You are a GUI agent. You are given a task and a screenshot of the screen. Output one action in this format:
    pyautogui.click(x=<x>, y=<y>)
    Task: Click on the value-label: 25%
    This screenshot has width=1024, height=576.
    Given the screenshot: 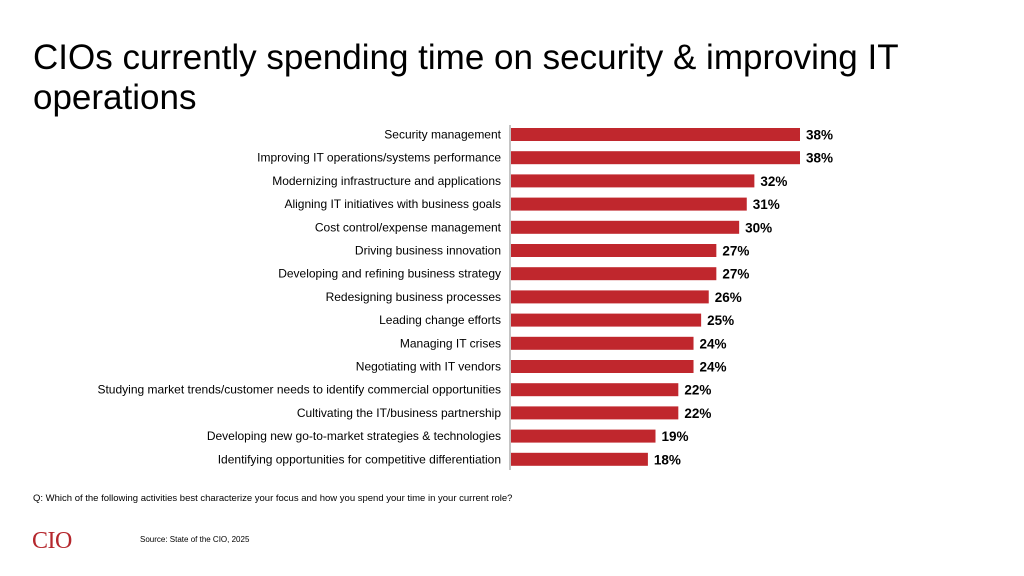 What is the action you would take?
    pyautogui.click(x=720, y=320)
    